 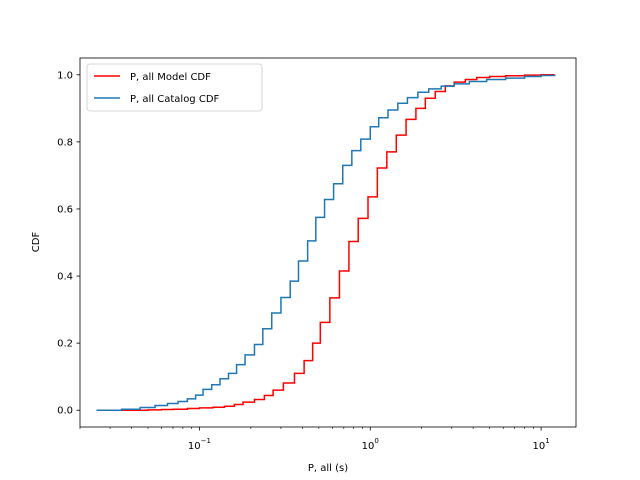 I want to click on legend-label-catalog: P, all Catalog CDF, so click(x=175, y=99).